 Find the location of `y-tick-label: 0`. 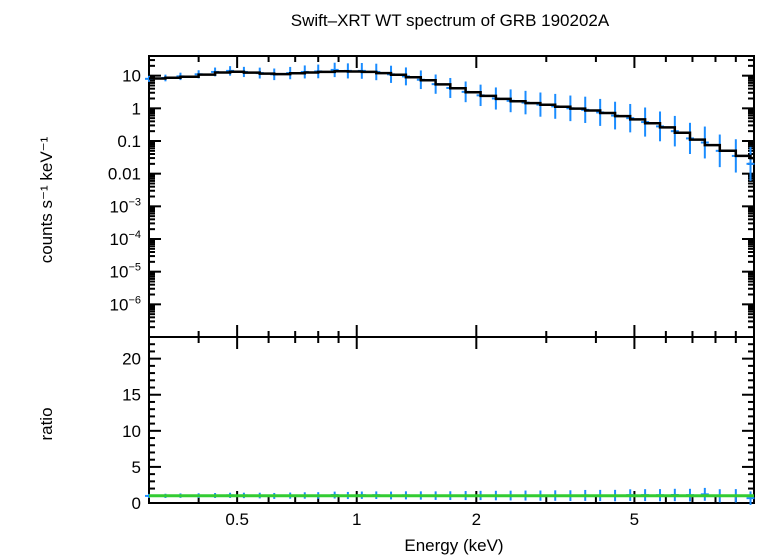

y-tick-label: 0 is located at coordinates (136, 503).